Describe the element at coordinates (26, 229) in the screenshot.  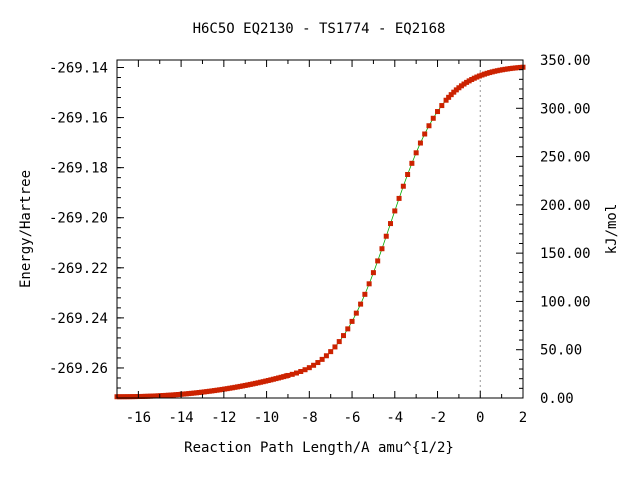
I see `y-axis-label: Energy/Hartree` at that location.